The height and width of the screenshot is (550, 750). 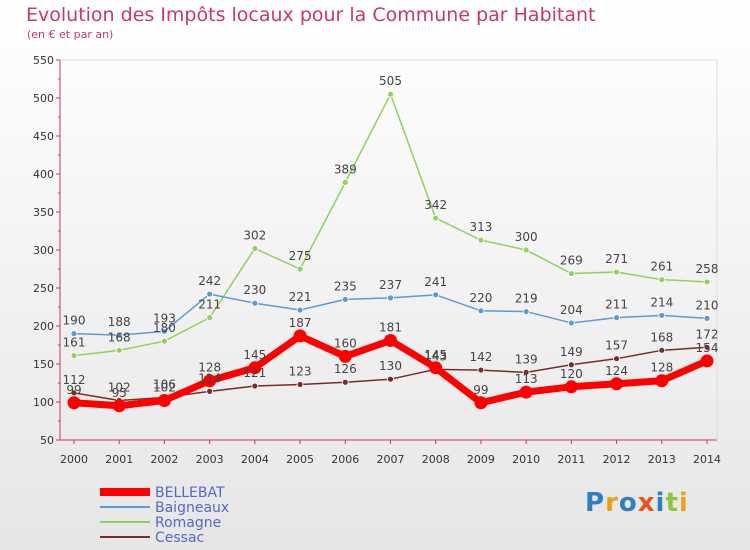 I want to click on data-label-romagne: 302, so click(x=254, y=235).